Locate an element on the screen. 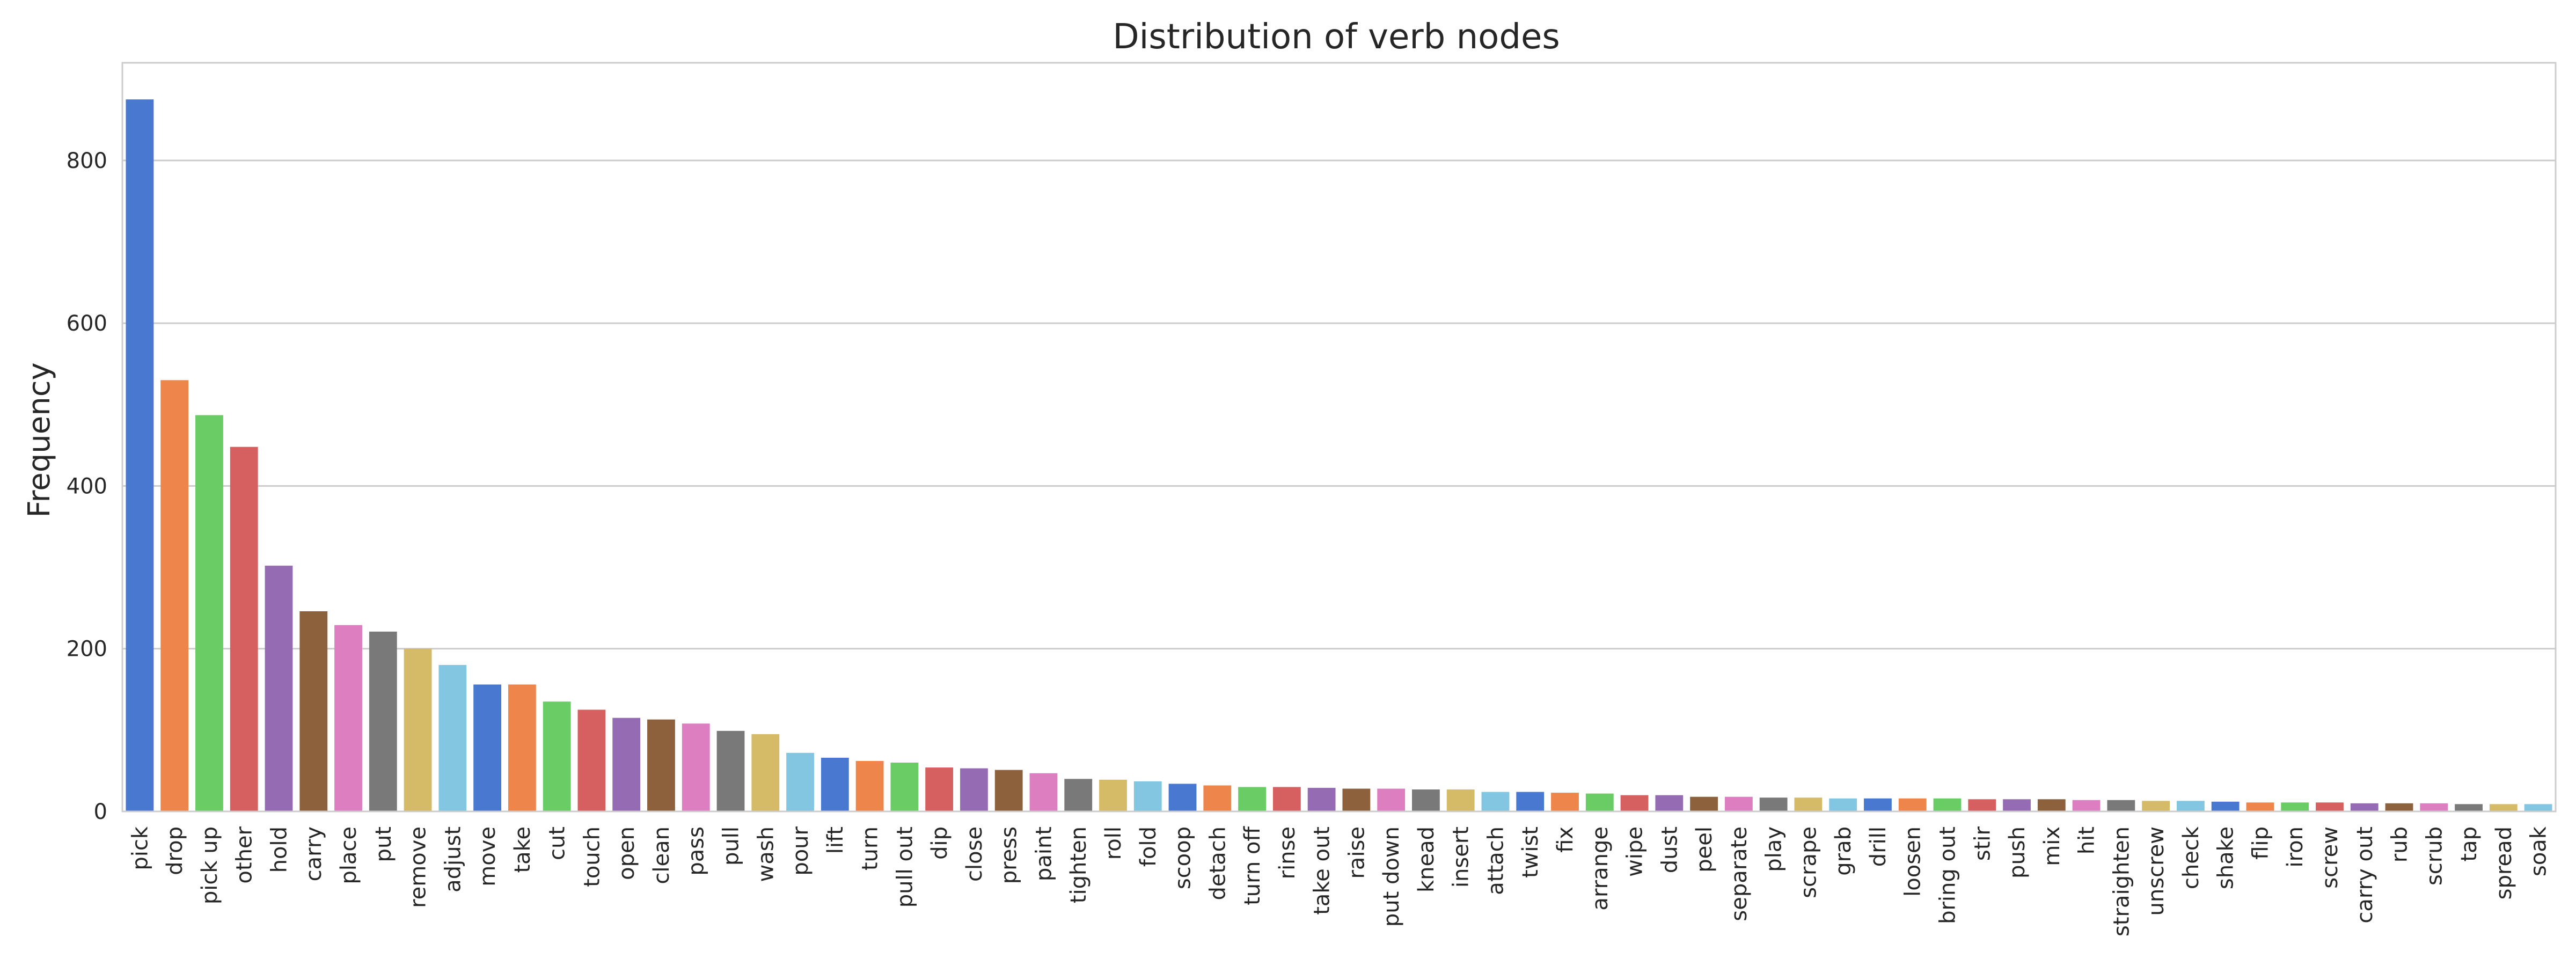 This screenshot has width=2576, height=966. x-tick-label: play is located at coordinates (1774, 849).